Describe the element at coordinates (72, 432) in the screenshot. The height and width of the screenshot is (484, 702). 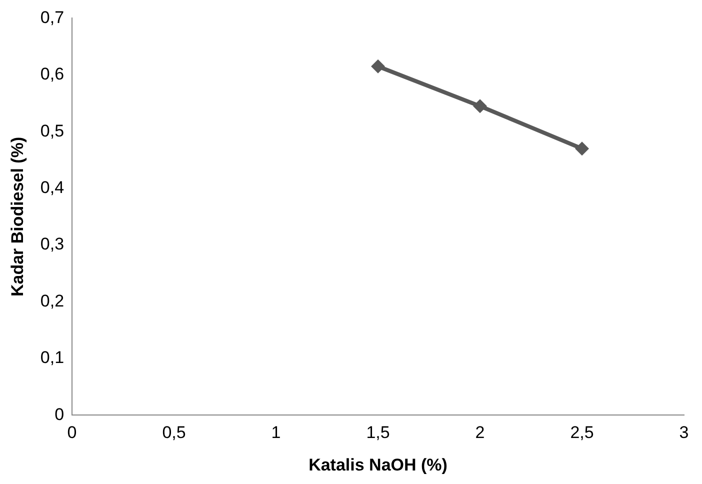
I see `x-tick-label: 0` at that location.